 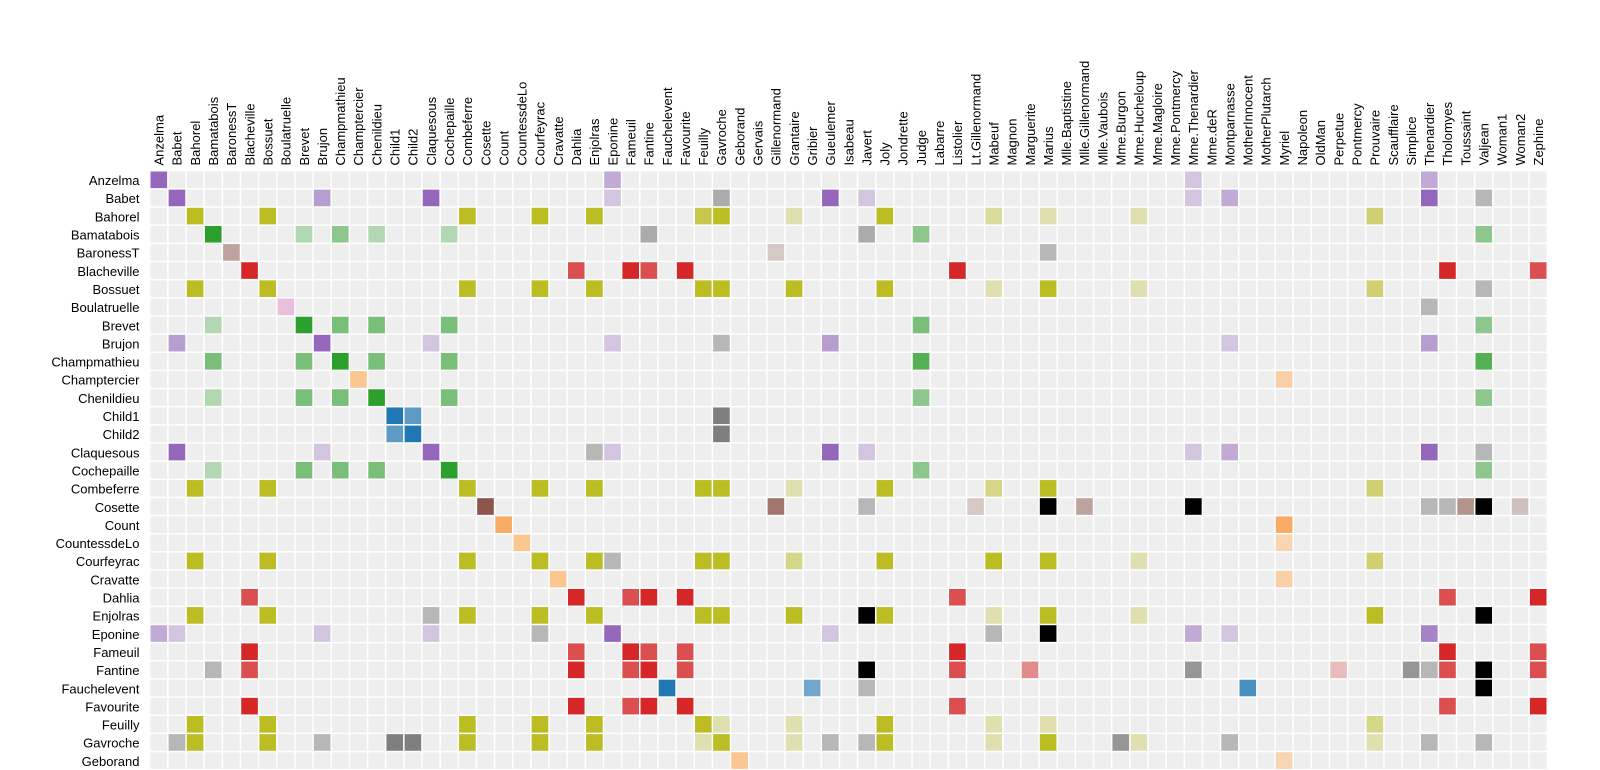 What do you see at coordinates (106, 471) in the screenshot?
I see `row-label: Cochepaille` at bounding box center [106, 471].